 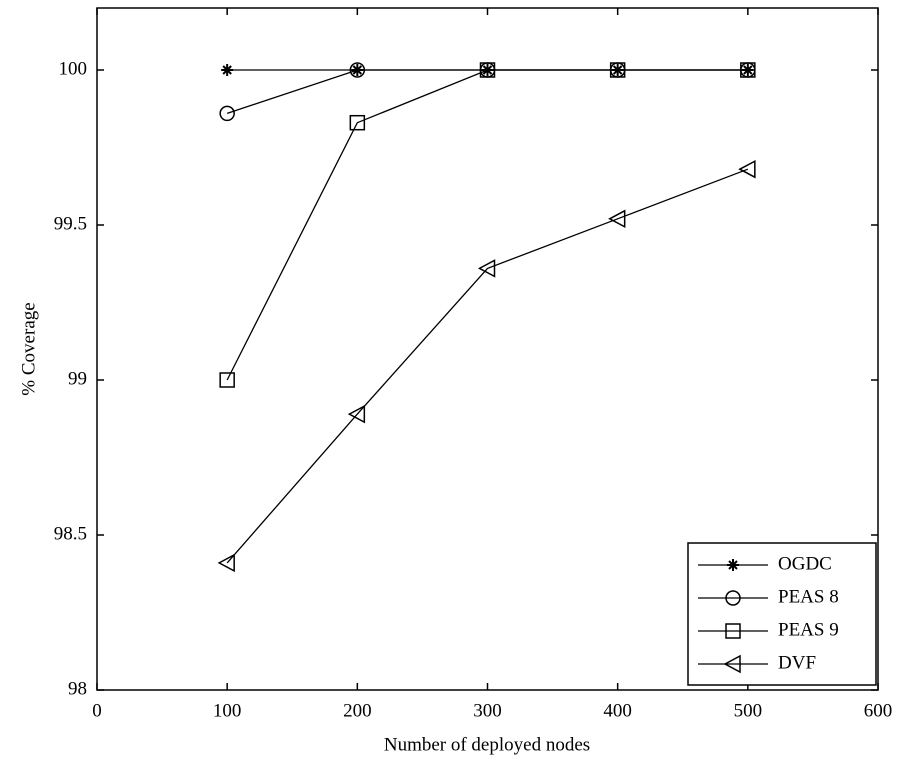 I want to click on legend-box, so click(x=782, y=614).